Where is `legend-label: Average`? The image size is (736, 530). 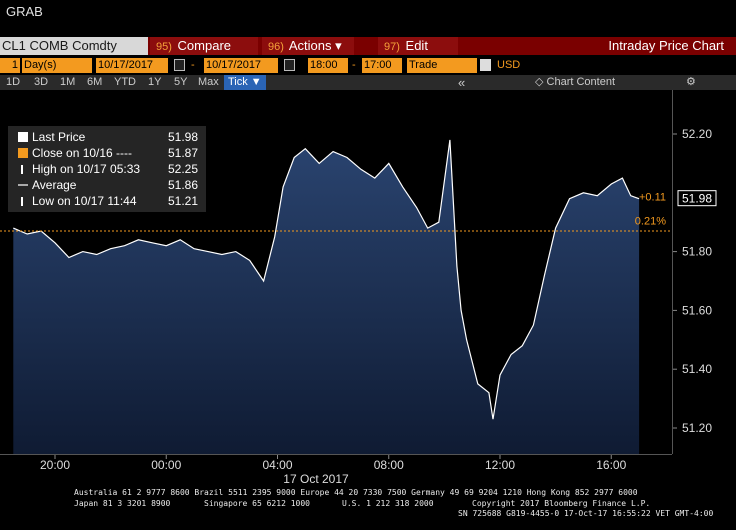 legend-label: Average is located at coordinates (54, 185).